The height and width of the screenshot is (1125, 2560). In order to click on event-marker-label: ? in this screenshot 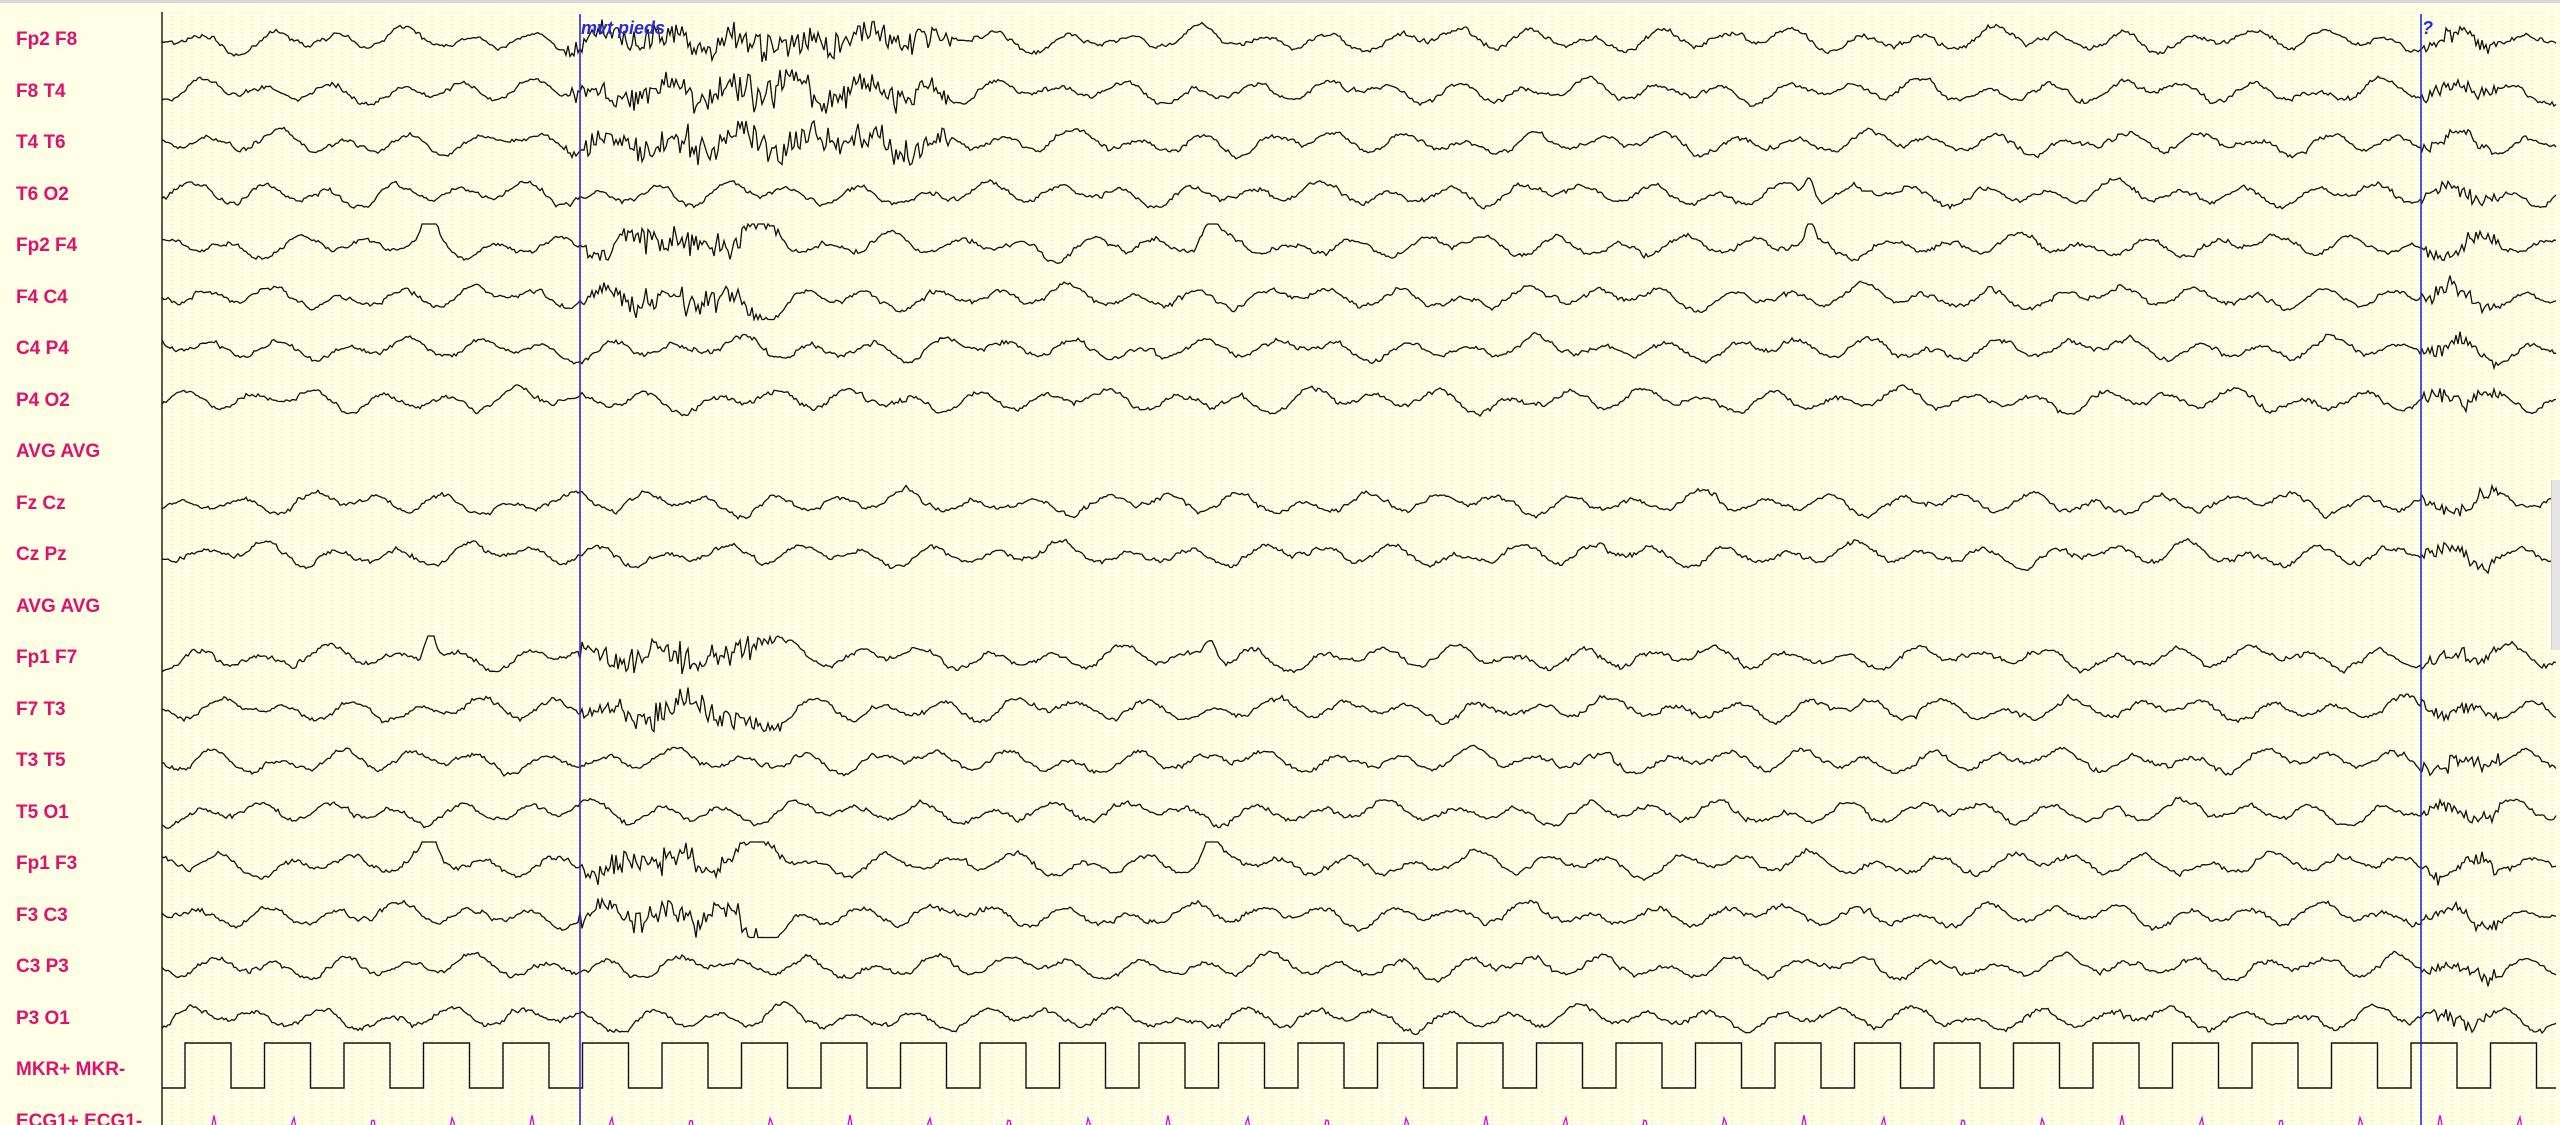, I will do `click(2427, 28)`.